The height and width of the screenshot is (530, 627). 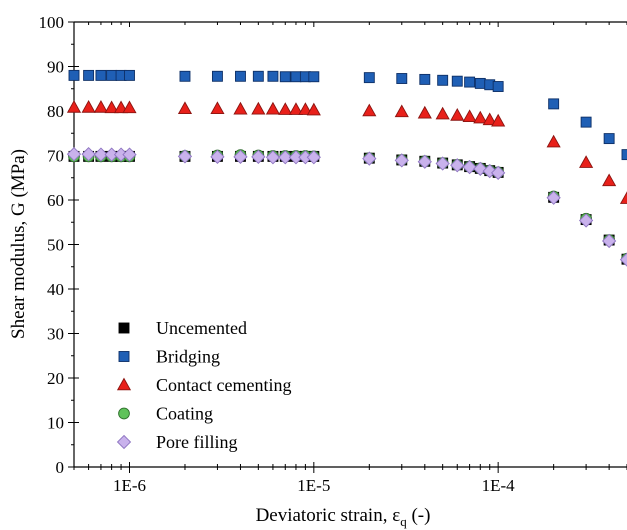 What do you see at coordinates (55, 111) in the screenshot?
I see `y-tick-label: 80` at bounding box center [55, 111].